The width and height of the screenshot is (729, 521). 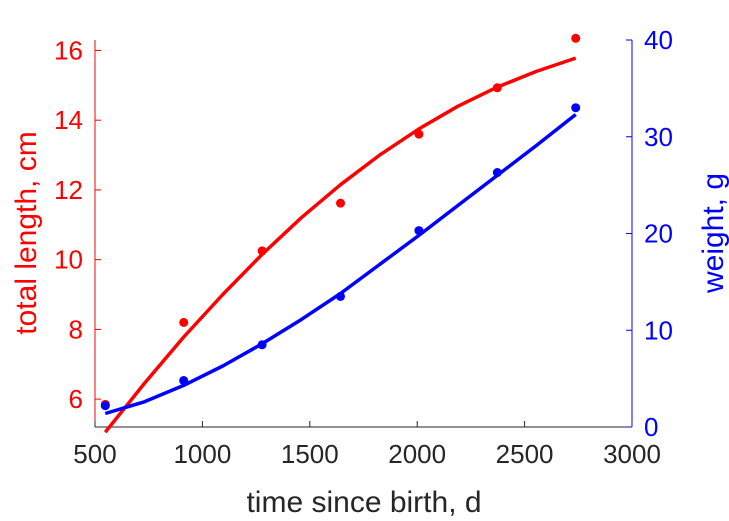 I want to click on right-tick-label: 30, so click(x=658, y=137).